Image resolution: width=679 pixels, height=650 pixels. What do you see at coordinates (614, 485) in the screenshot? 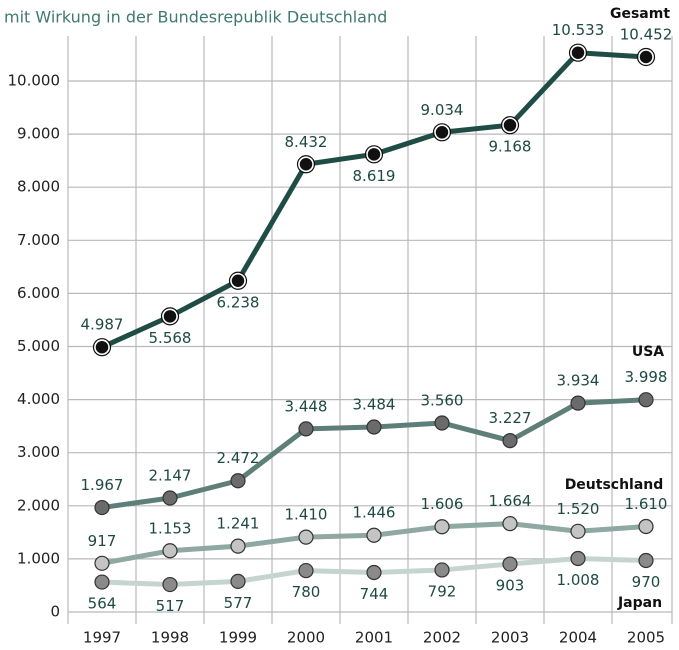
I see `series-name: Deutschland` at bounding box center [614, 485].